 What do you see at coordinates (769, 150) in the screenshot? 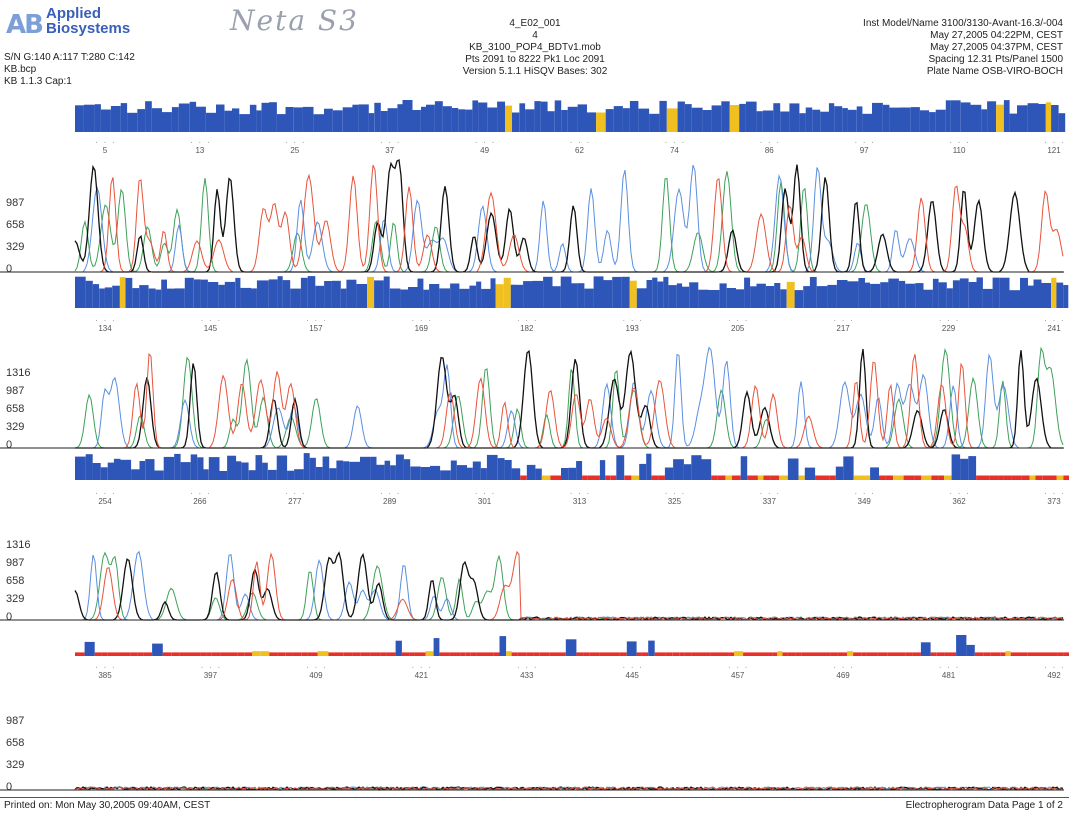
I see `base-tick-label: 86` at bounding box center [769, 150].